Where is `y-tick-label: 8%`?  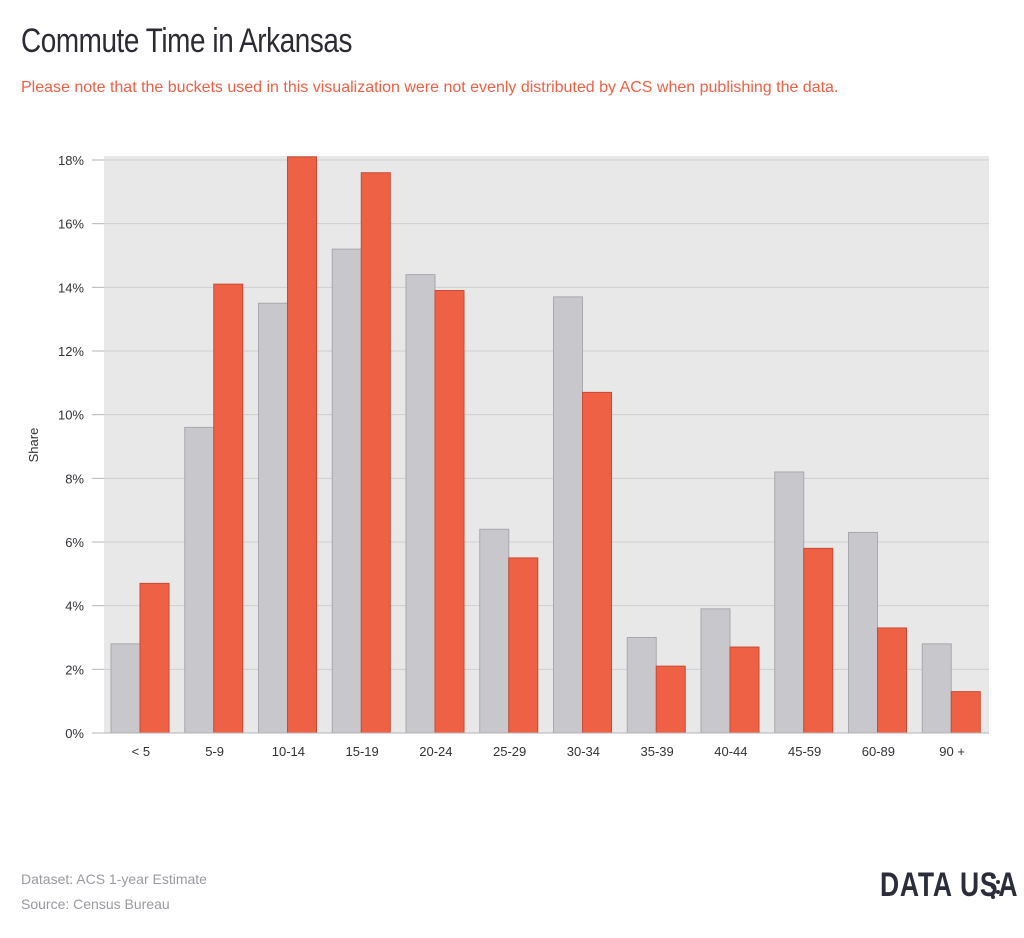 y-tick-label: 8% is located at coordinates (74, 478).